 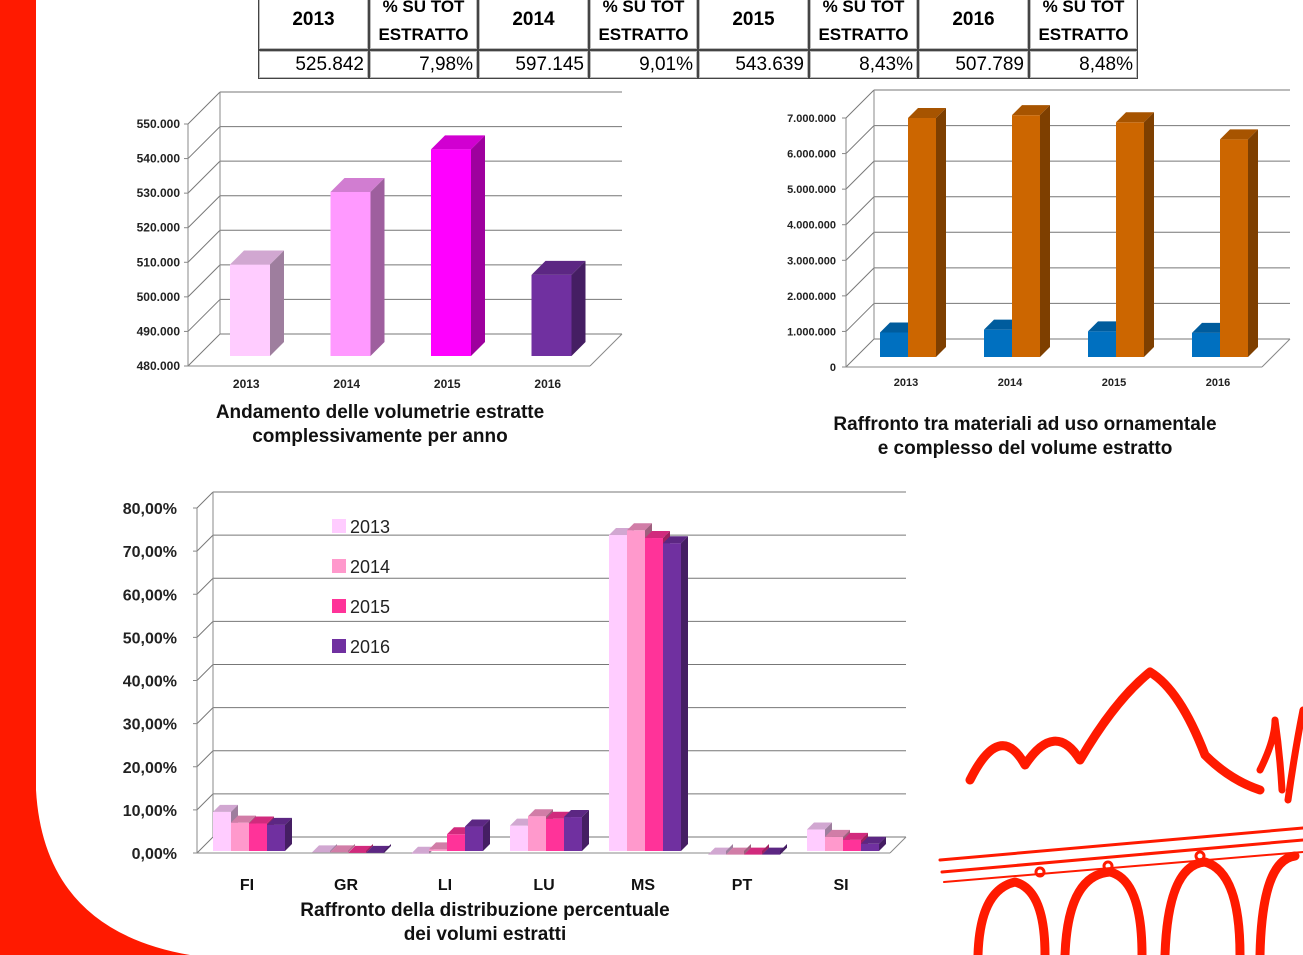 What do you see at coordinates (811, 226) in the screenshot?
I see `chart2-ytick-label: 4.000.000` at bounding box center [811, 226].